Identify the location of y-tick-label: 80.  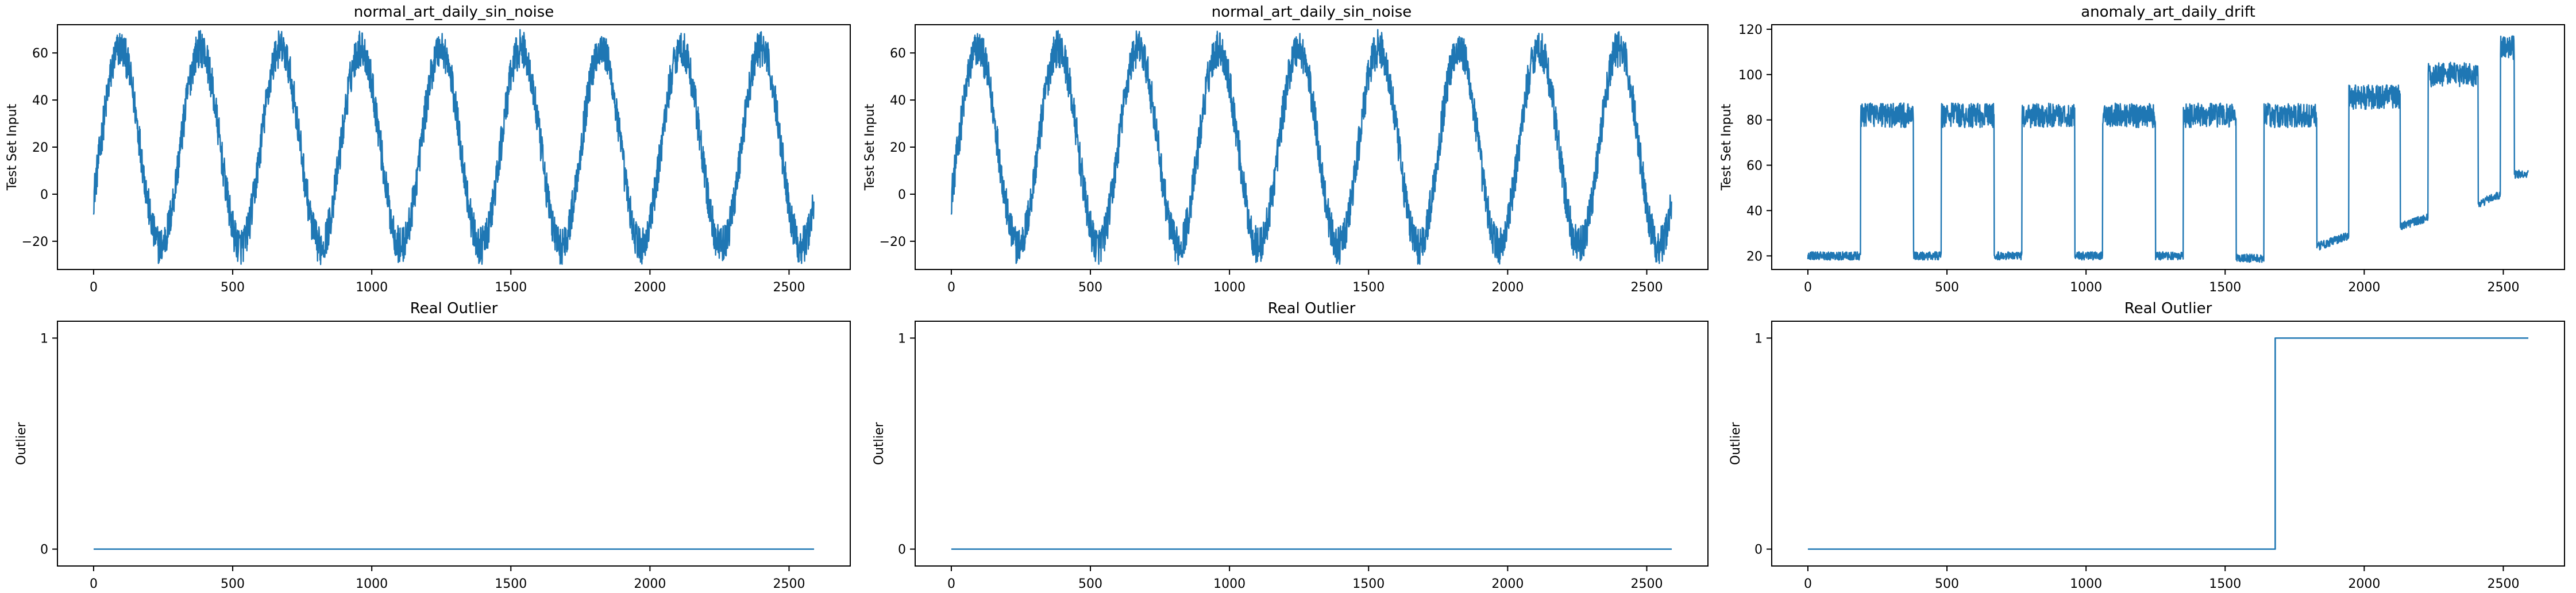
(1754, 121).